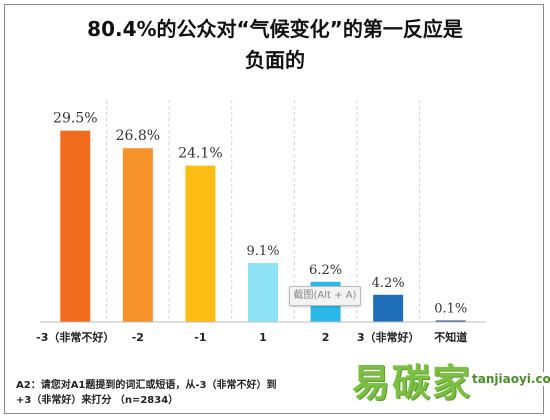 The image size is (550, 420). What do you see at coordinates (325, 270) in the screenshot?
I see `value-label: 6.2%` at bounding box center [325, 270].